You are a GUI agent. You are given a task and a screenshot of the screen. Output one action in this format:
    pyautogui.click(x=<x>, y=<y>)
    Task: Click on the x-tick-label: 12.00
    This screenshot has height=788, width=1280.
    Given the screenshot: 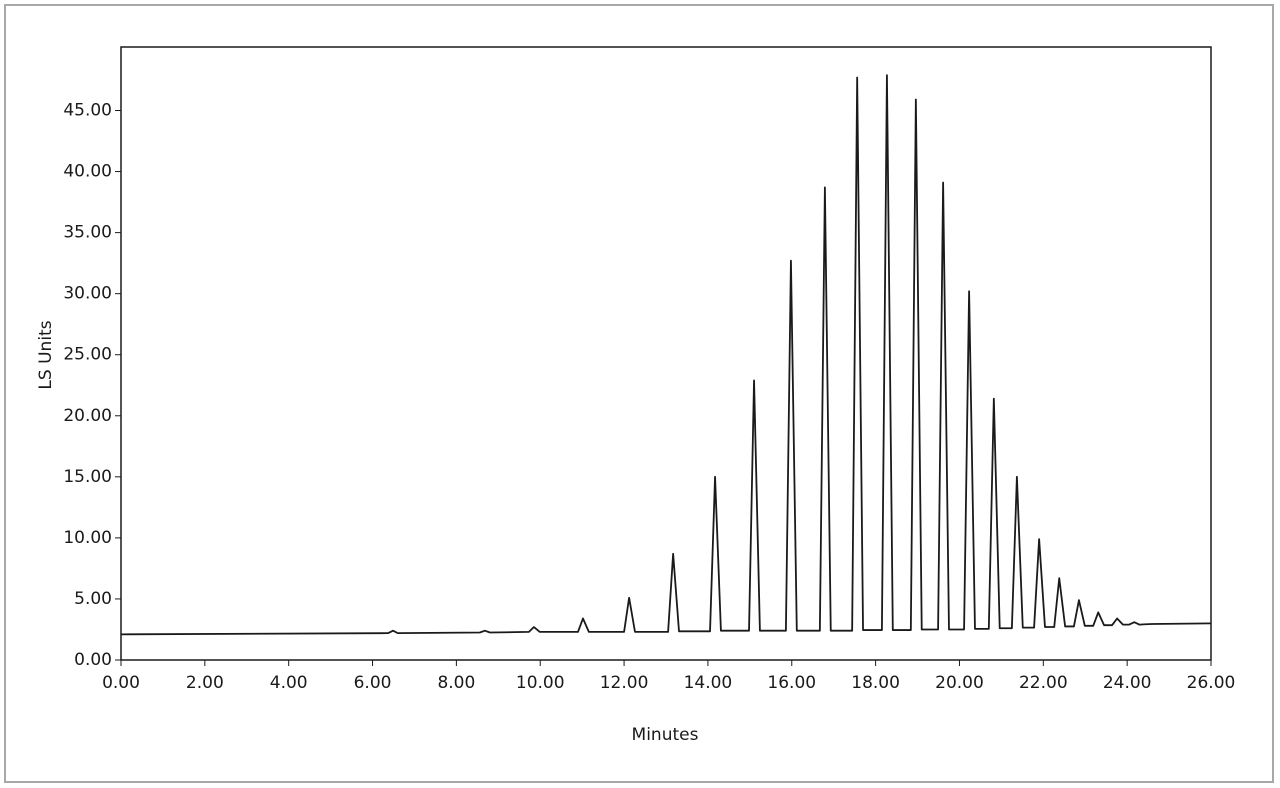 What is the action you would take?
    pyautogui.click(x=624, y=683)
    